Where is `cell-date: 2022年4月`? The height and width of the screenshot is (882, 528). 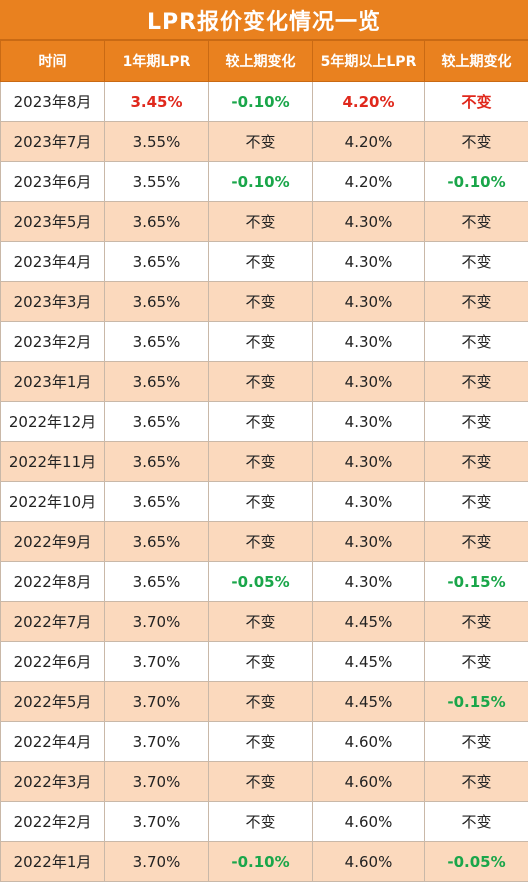
cell-date: 2022年4月 is located at coordinates (53, 742).